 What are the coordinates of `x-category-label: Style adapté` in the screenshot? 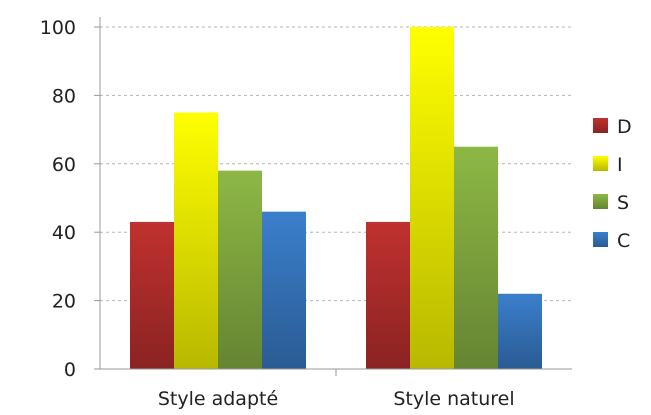 It's located at (218, 399).